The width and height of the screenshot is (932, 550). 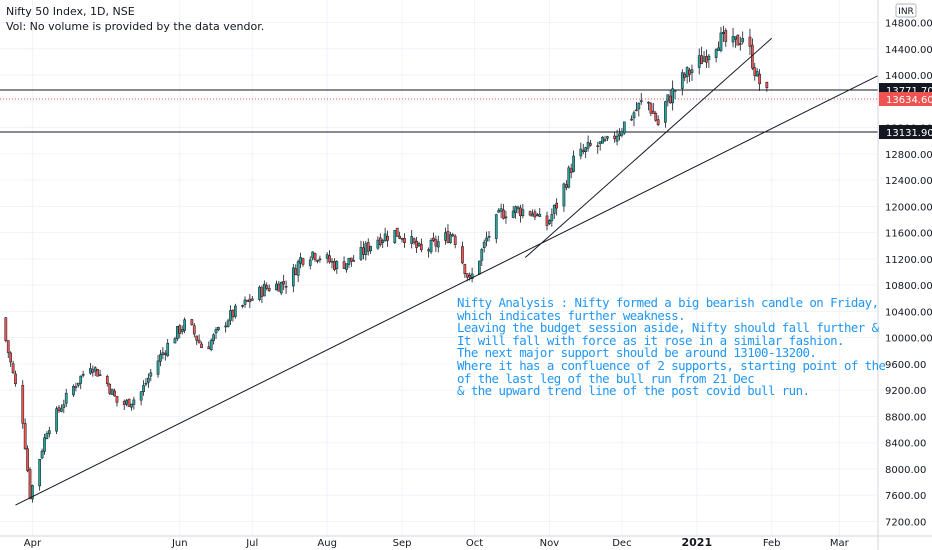 What do you see at coordinates (905, 365) in the screenshot?
I see `y-tick-label: 9600.00` at bounding box center [905, 365].